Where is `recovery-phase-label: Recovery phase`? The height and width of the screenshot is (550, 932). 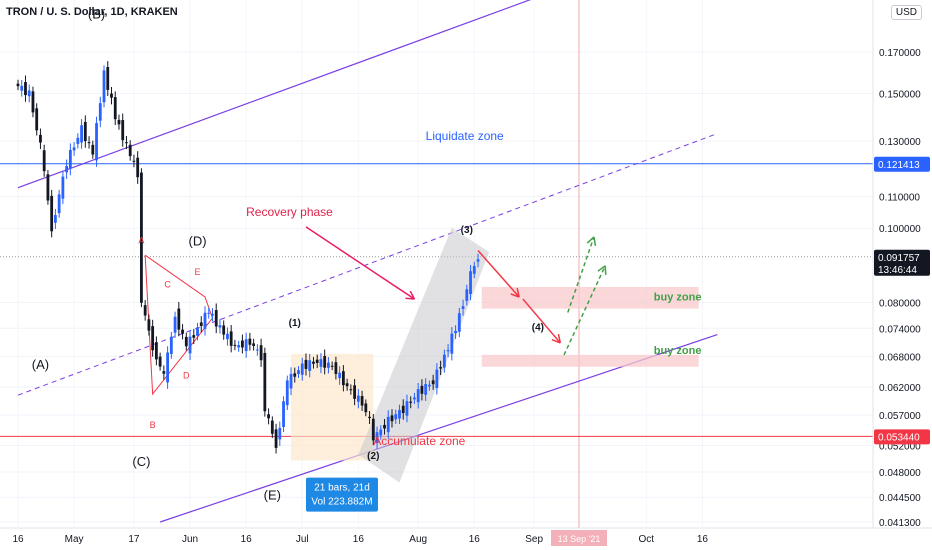 recovery-phase-label: Recovery phase is located at coordinates (289, 212).